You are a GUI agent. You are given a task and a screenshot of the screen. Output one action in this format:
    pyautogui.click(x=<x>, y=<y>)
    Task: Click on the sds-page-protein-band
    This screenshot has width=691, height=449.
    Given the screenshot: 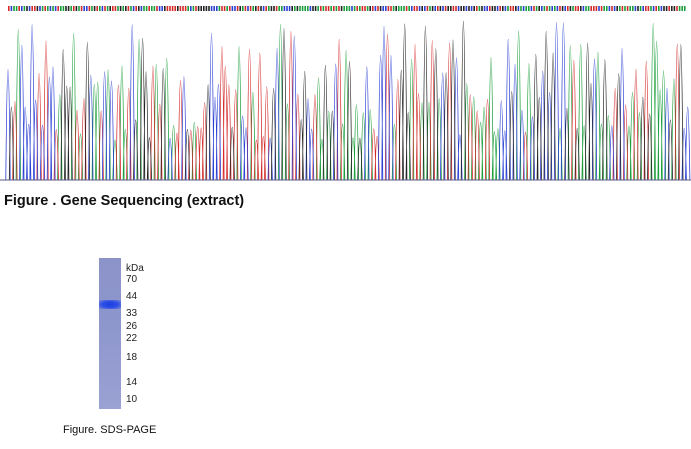 What is the action you would take?
    pyautogui.click(x=110, y=304)
    